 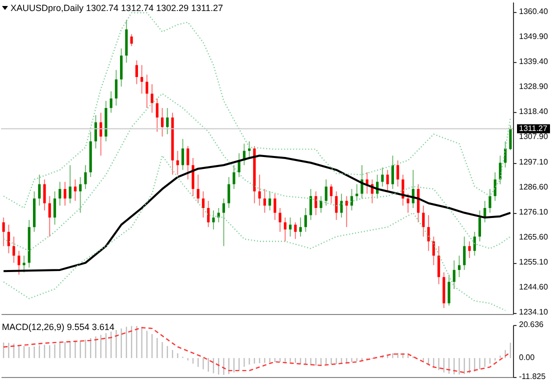 I want to click on y-tick-label: 1328.90, so click(x=533, y=86).